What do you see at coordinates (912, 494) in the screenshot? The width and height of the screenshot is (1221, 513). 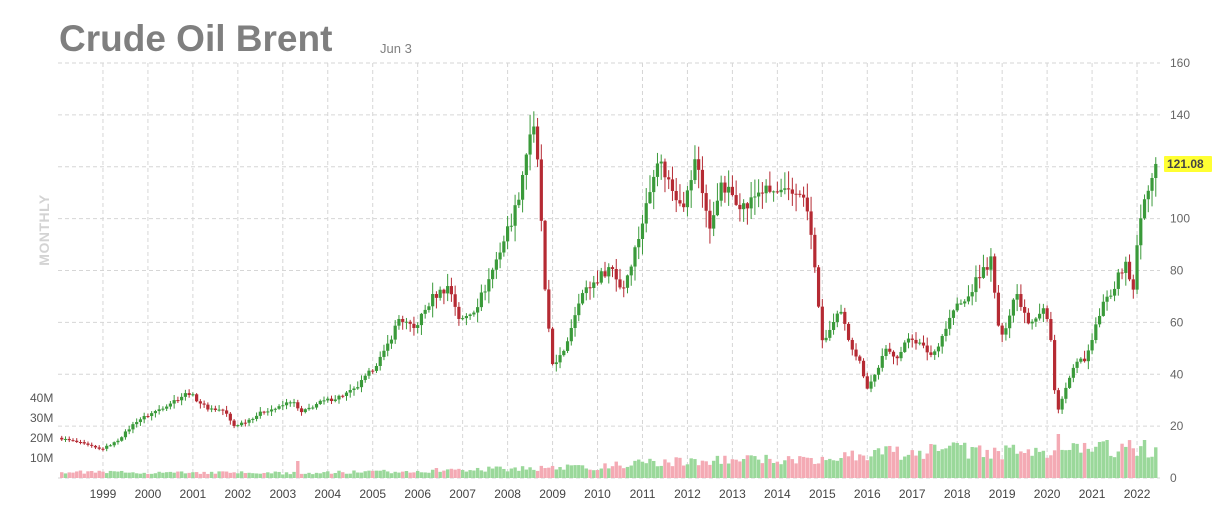 I see `x-tick-label: 2017` at bounding box center [912, 494].